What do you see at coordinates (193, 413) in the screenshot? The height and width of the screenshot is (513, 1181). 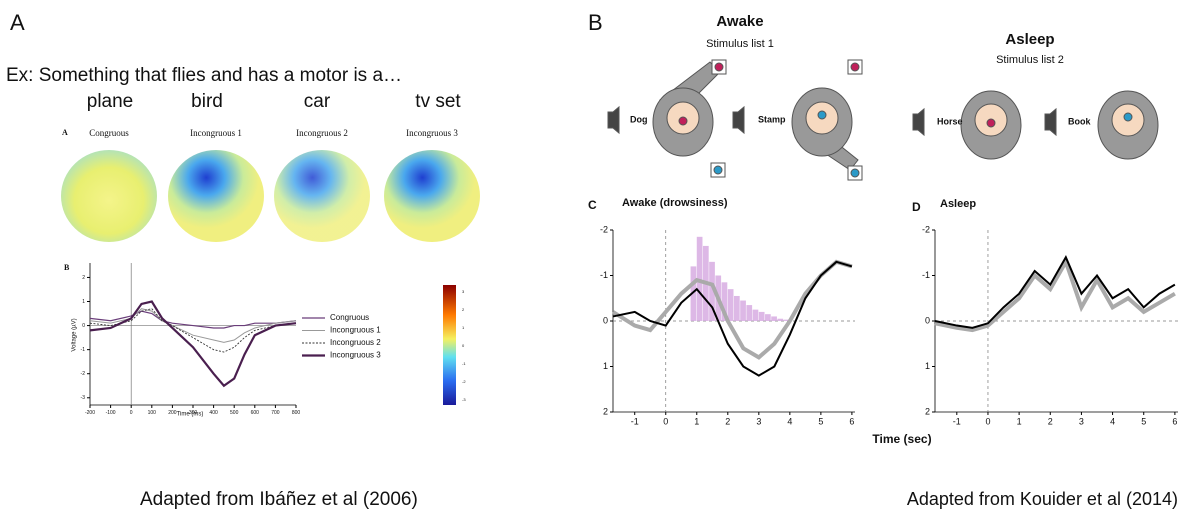 I see `x-tick-label: 300` at bounding box center [193, 413].